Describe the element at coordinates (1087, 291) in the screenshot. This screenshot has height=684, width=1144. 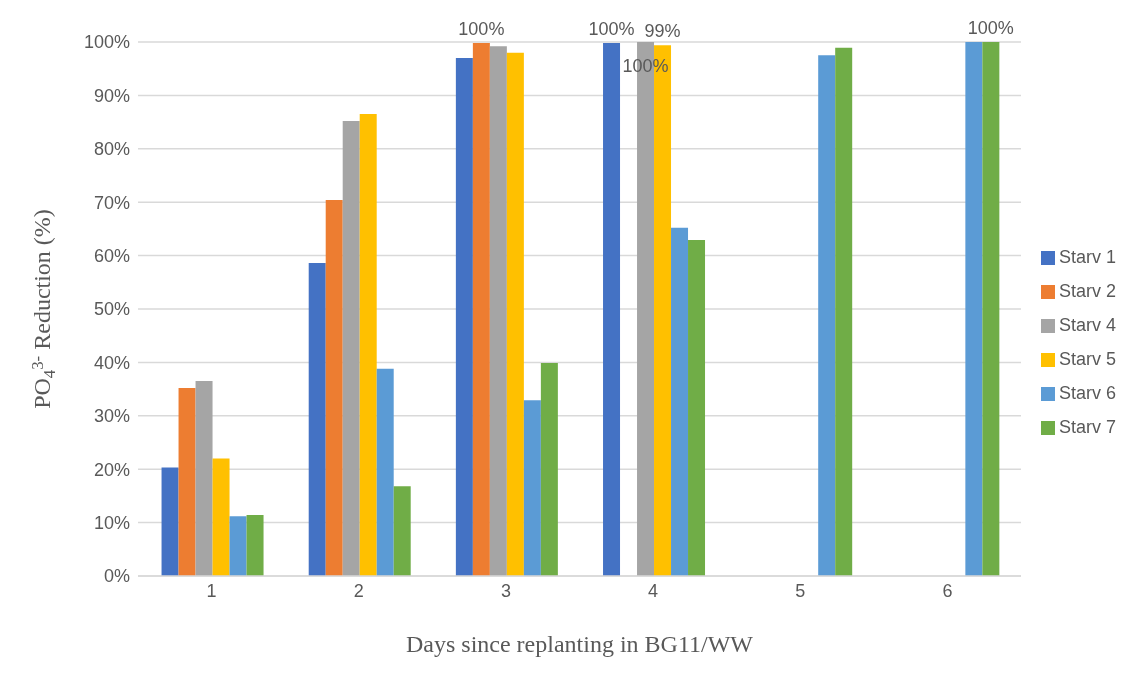
I see `legend-label: Starv 2` at that location.